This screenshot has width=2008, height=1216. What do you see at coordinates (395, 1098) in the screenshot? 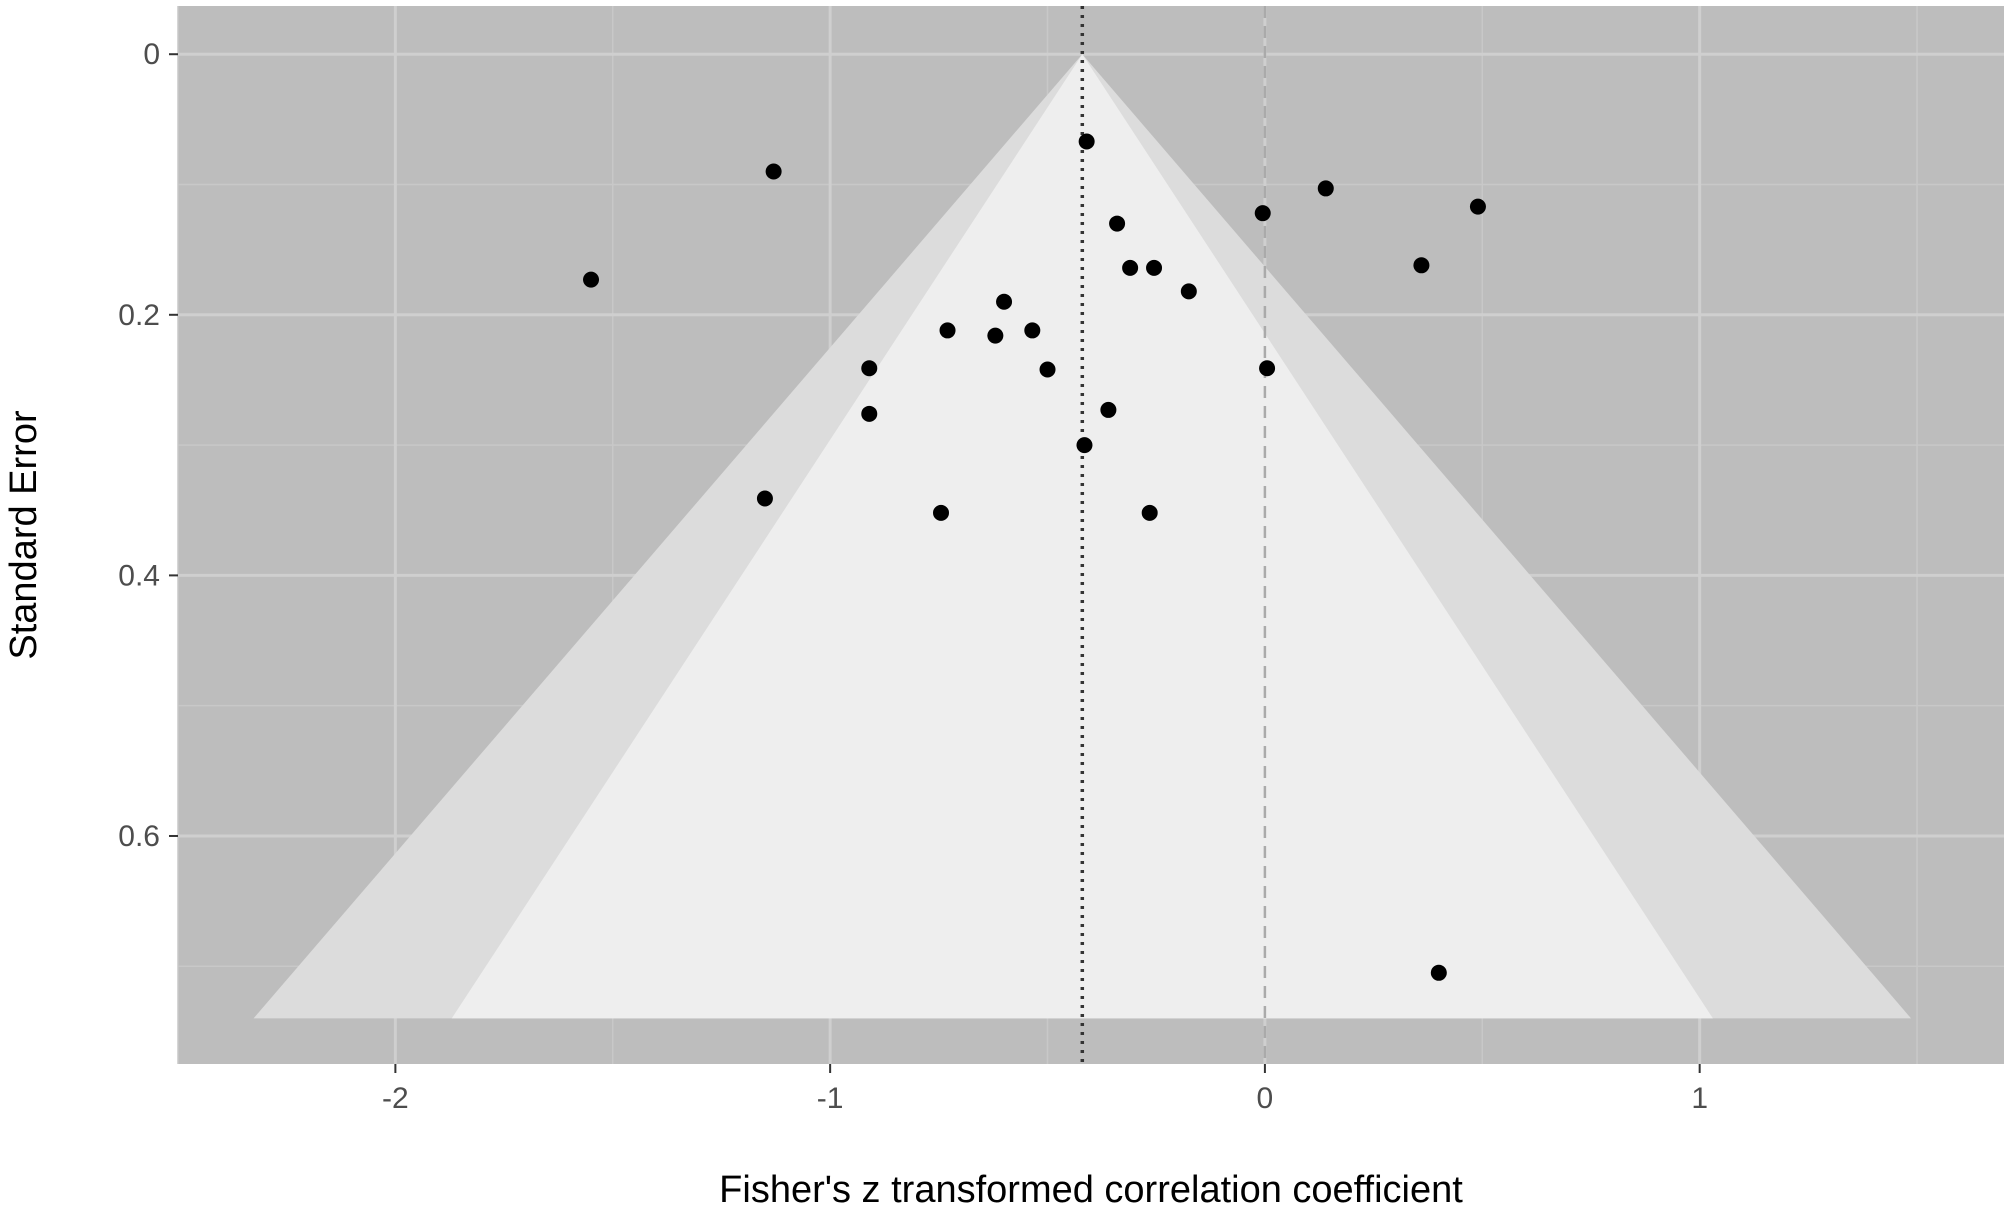
I see `x-tick-label: -2` at bounding box center [395, 1098].